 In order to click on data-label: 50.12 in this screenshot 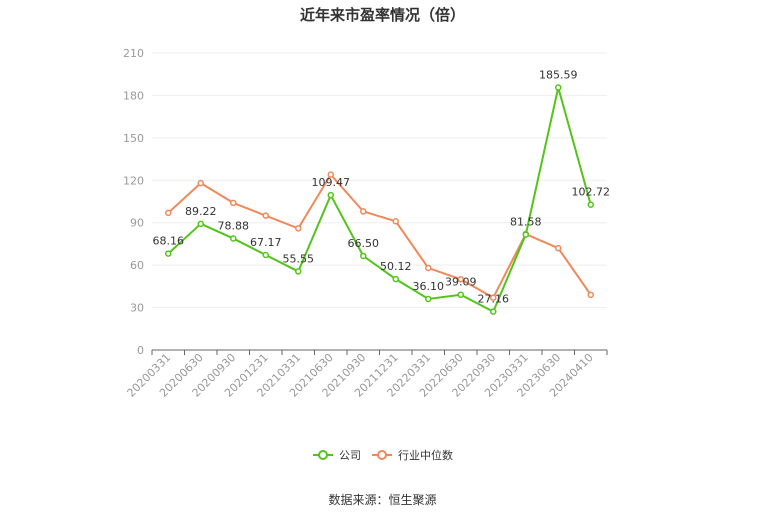, I will do `click(396, 266)`.